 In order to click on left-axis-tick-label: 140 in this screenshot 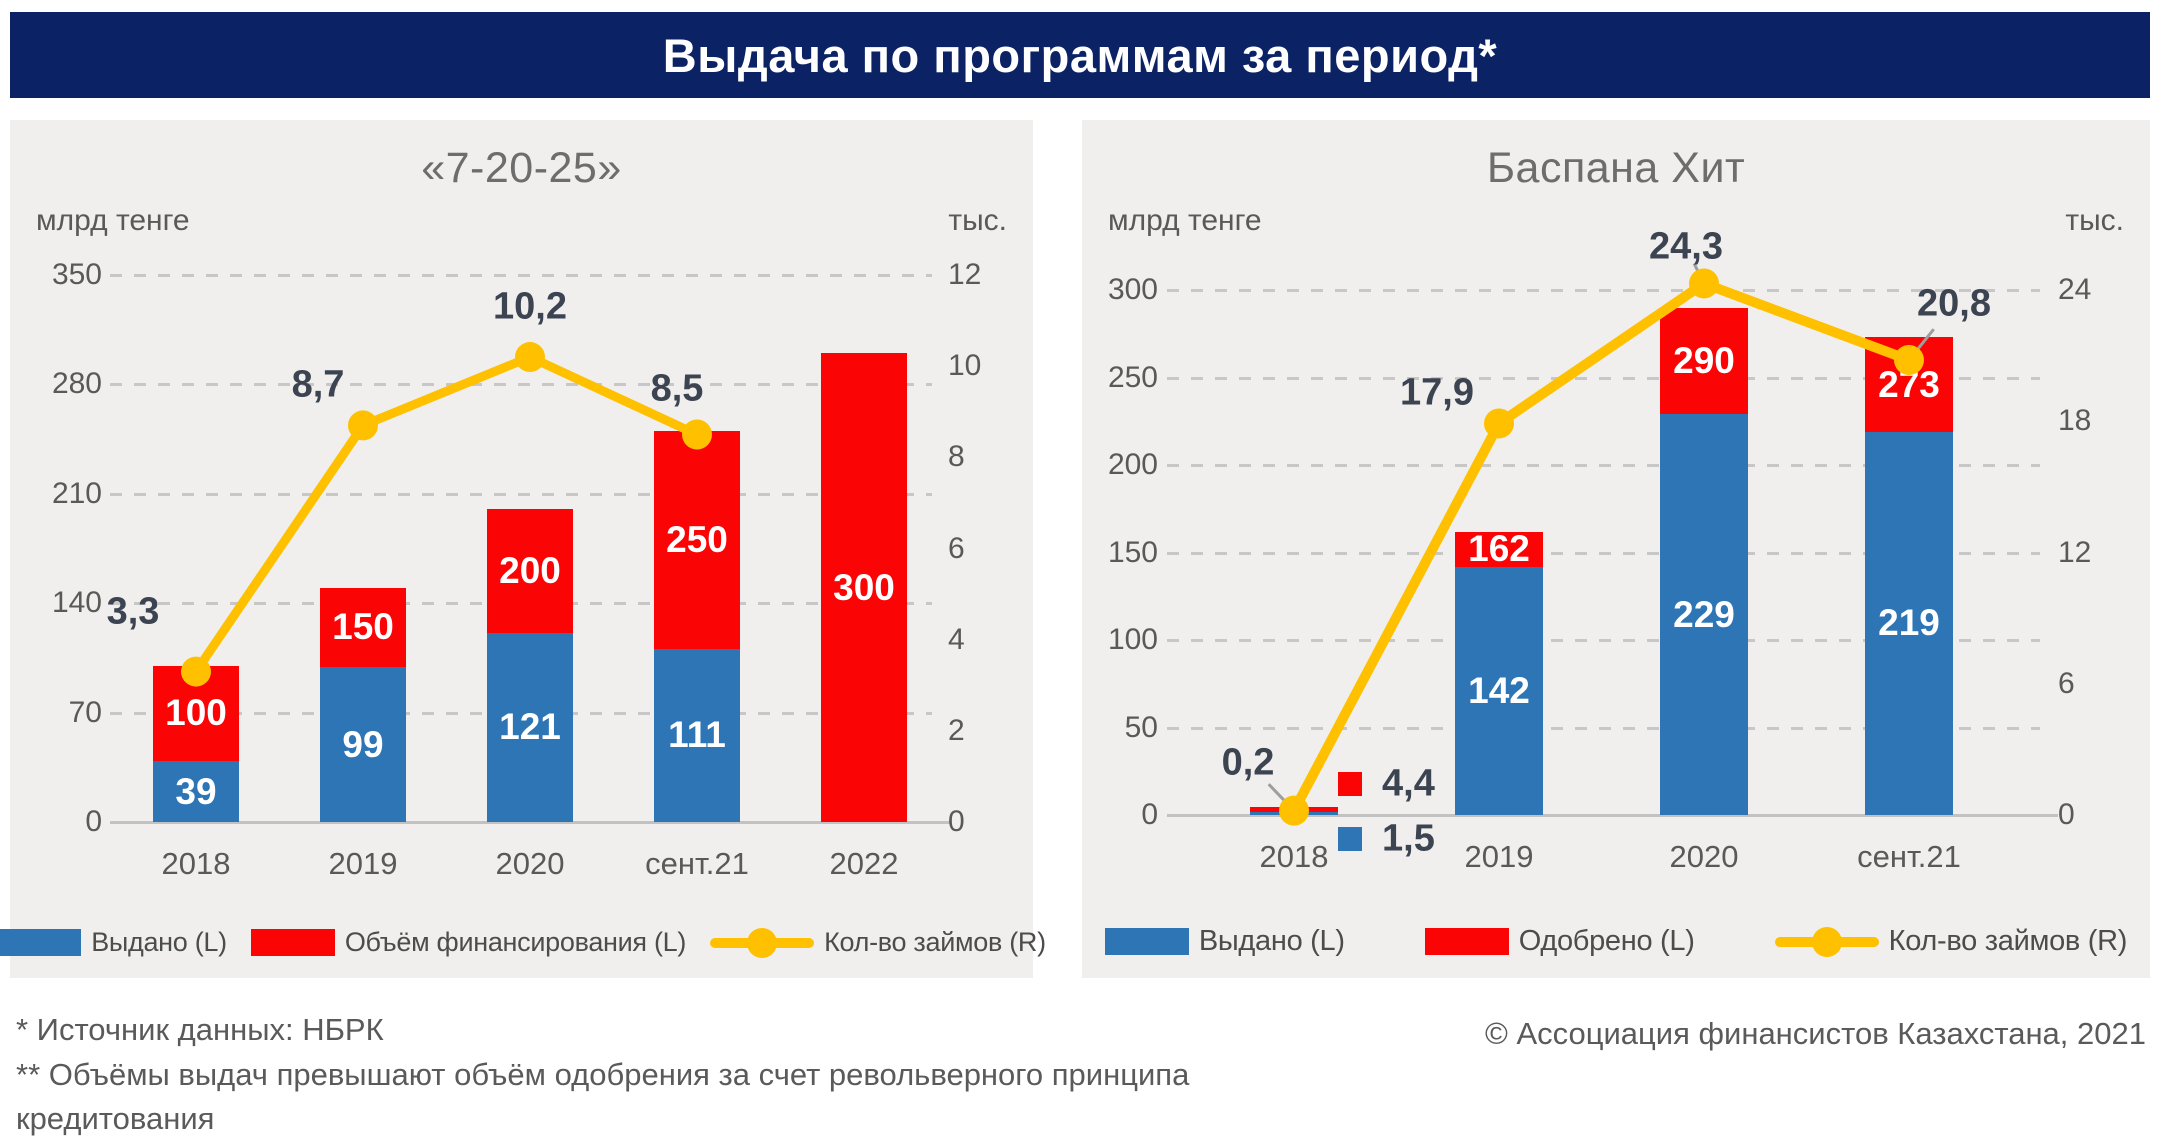, I will do `click(76, 603)`.